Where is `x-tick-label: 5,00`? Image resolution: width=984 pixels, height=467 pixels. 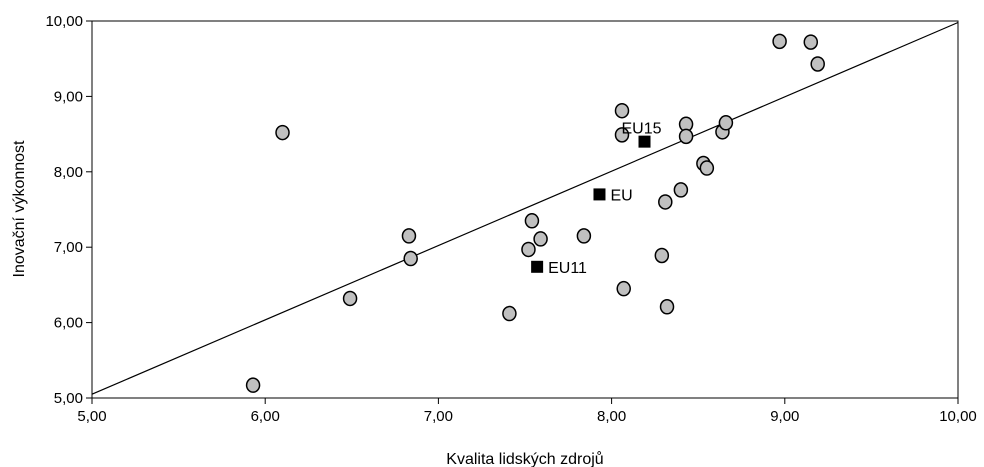 x-tick-label: 5,00 is located at coordinates (91, 416).